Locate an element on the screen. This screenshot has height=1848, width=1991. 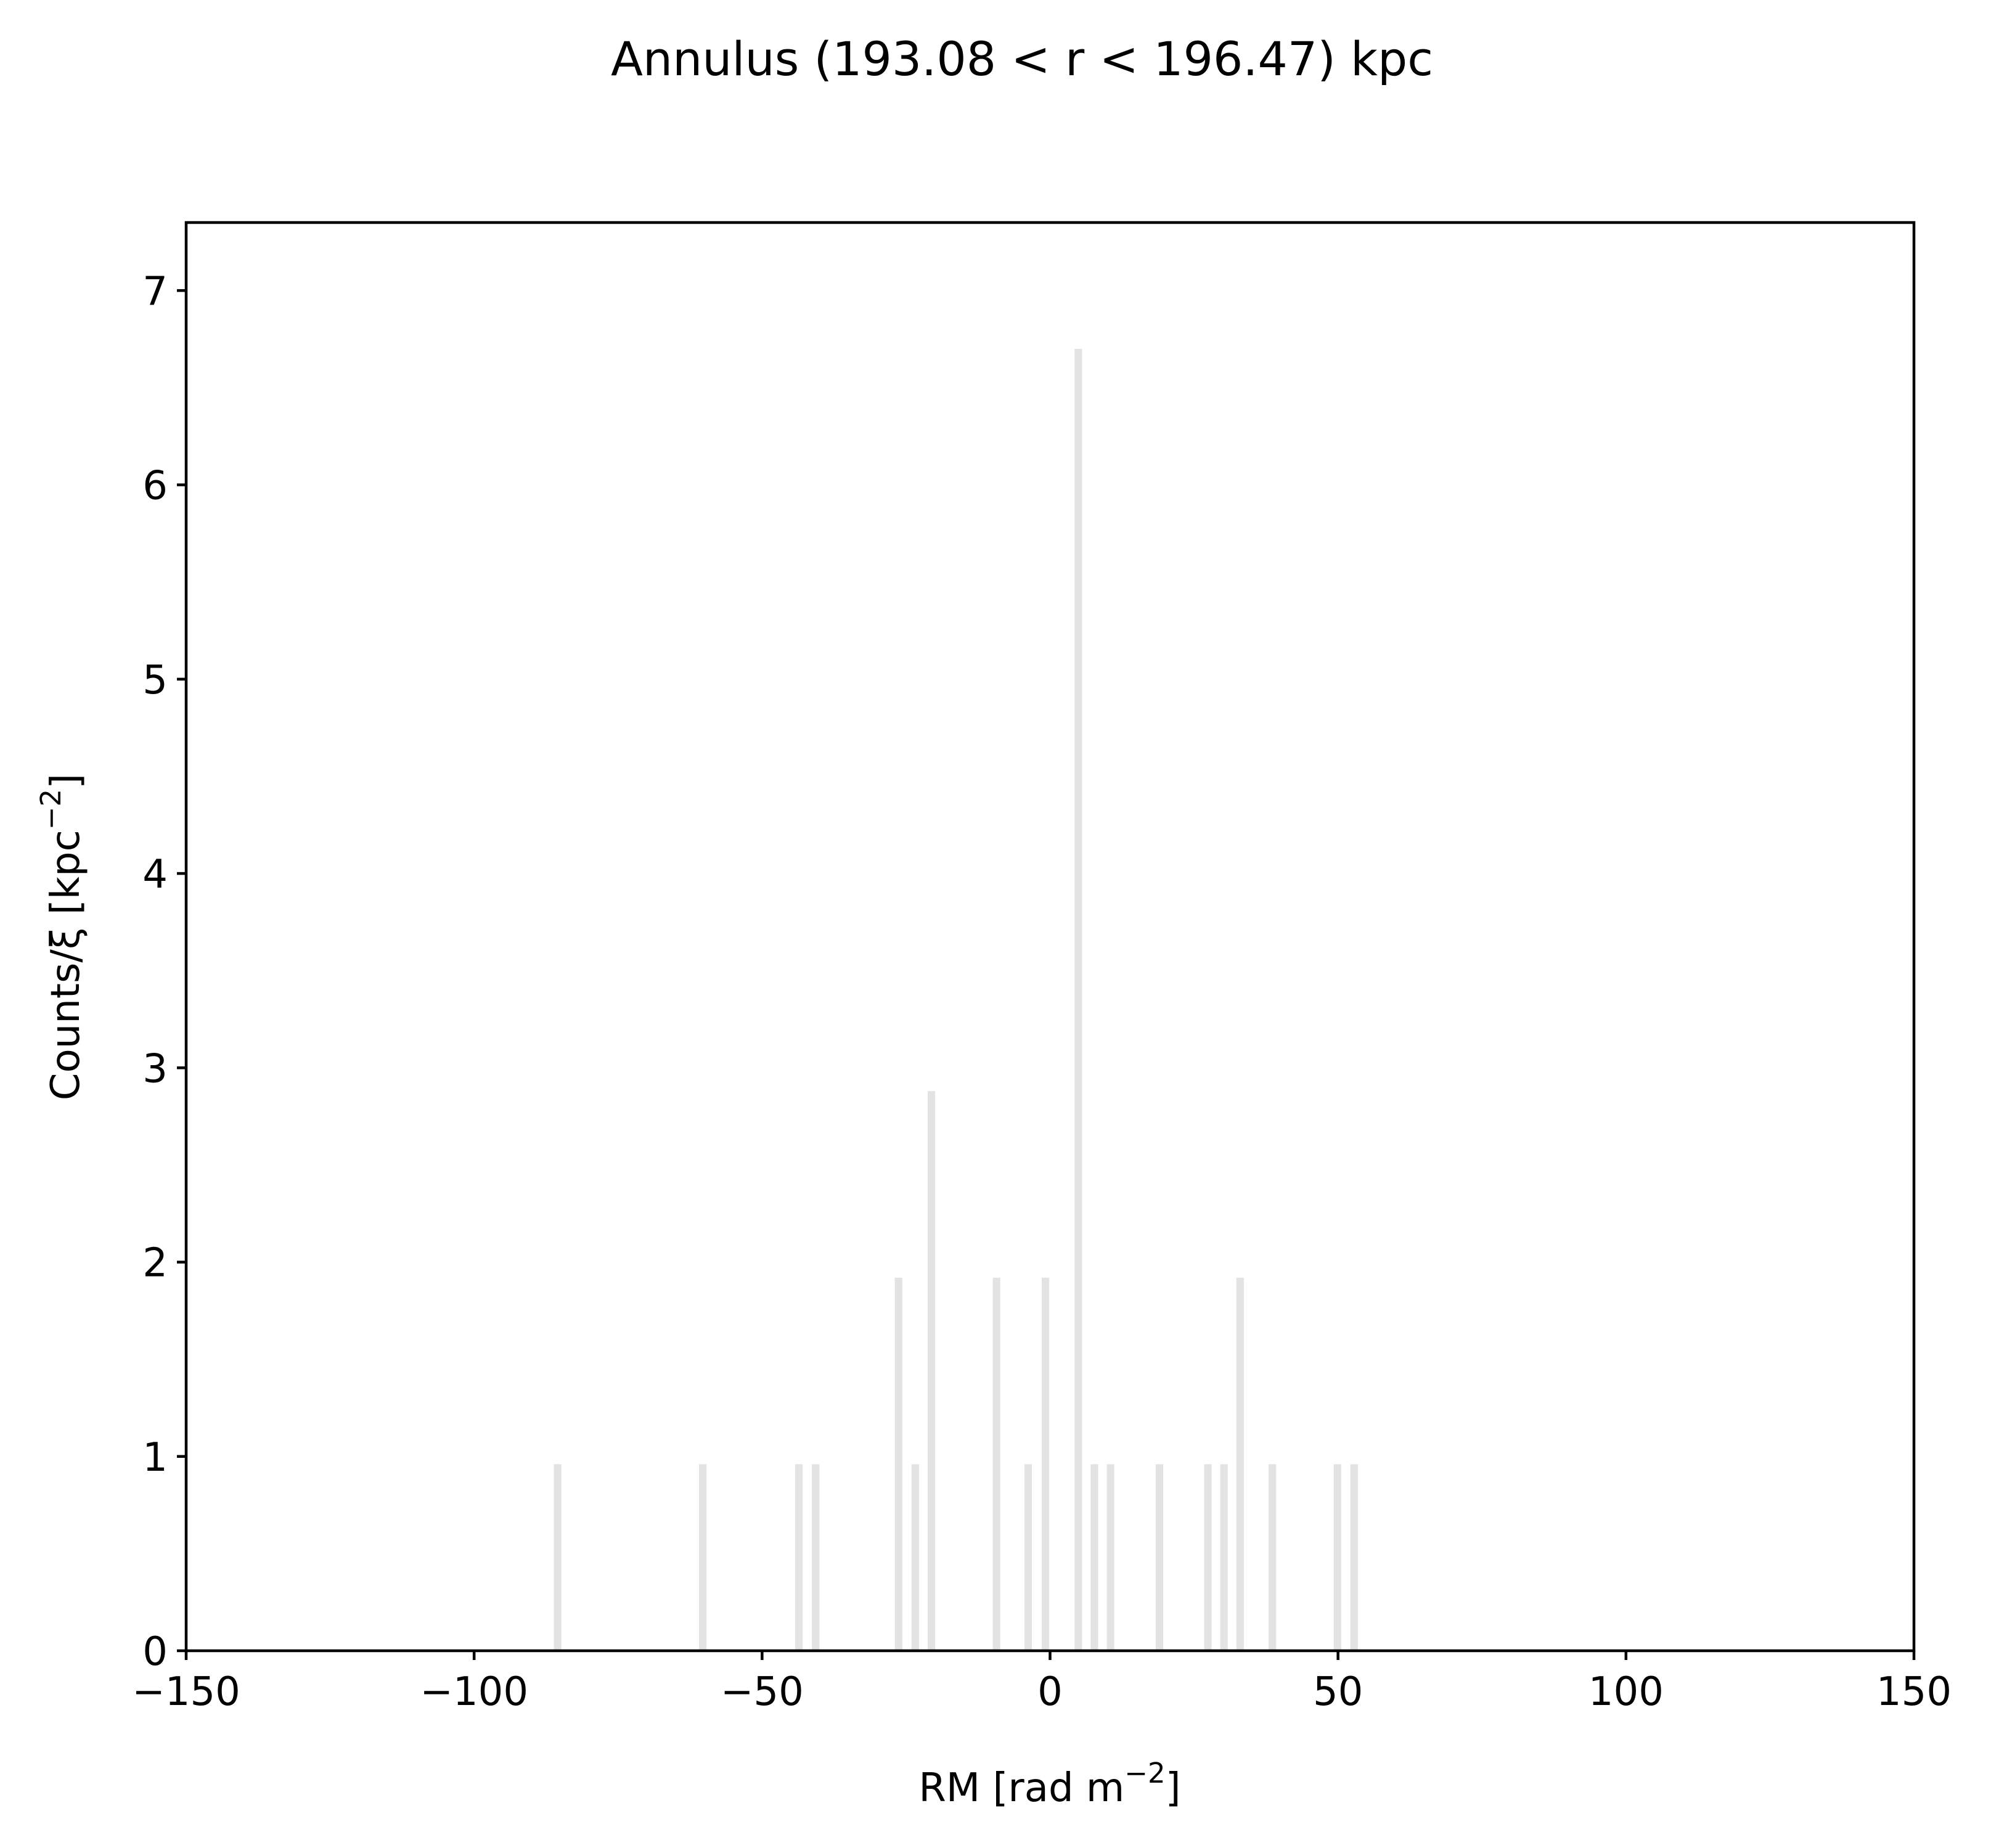
x-axis-label: RM [rad m−2] is located at coordinates (1049, 1784).